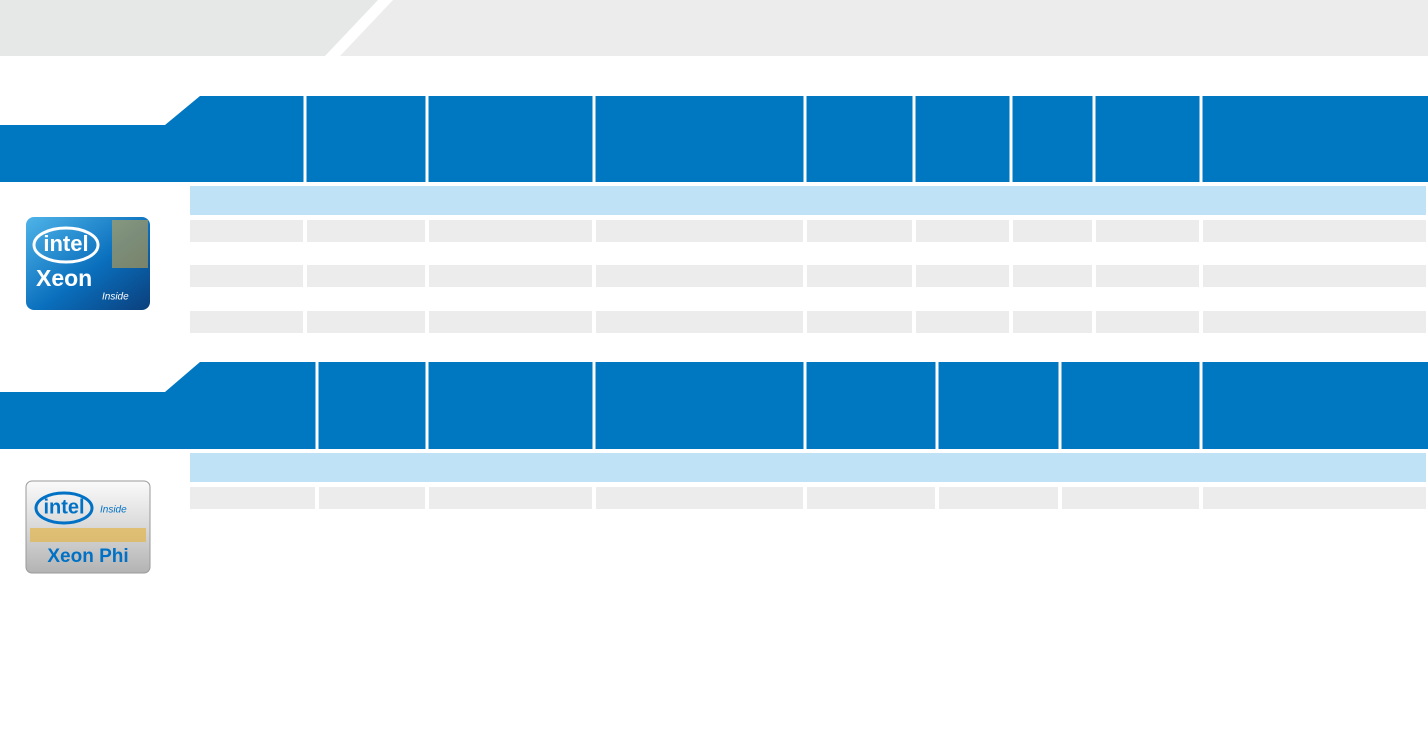 The image size is (1428, 737). Describe the element at coordinates (87, 556) in the screenshot. I see `logo-product: Xeon Phi` at that location.